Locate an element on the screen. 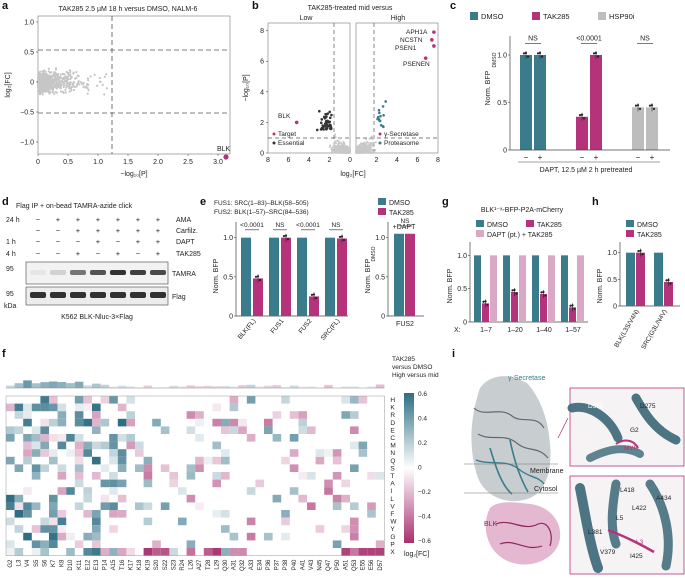  treat-carfilz: Carfilz. is located at coordinates (187, 231).